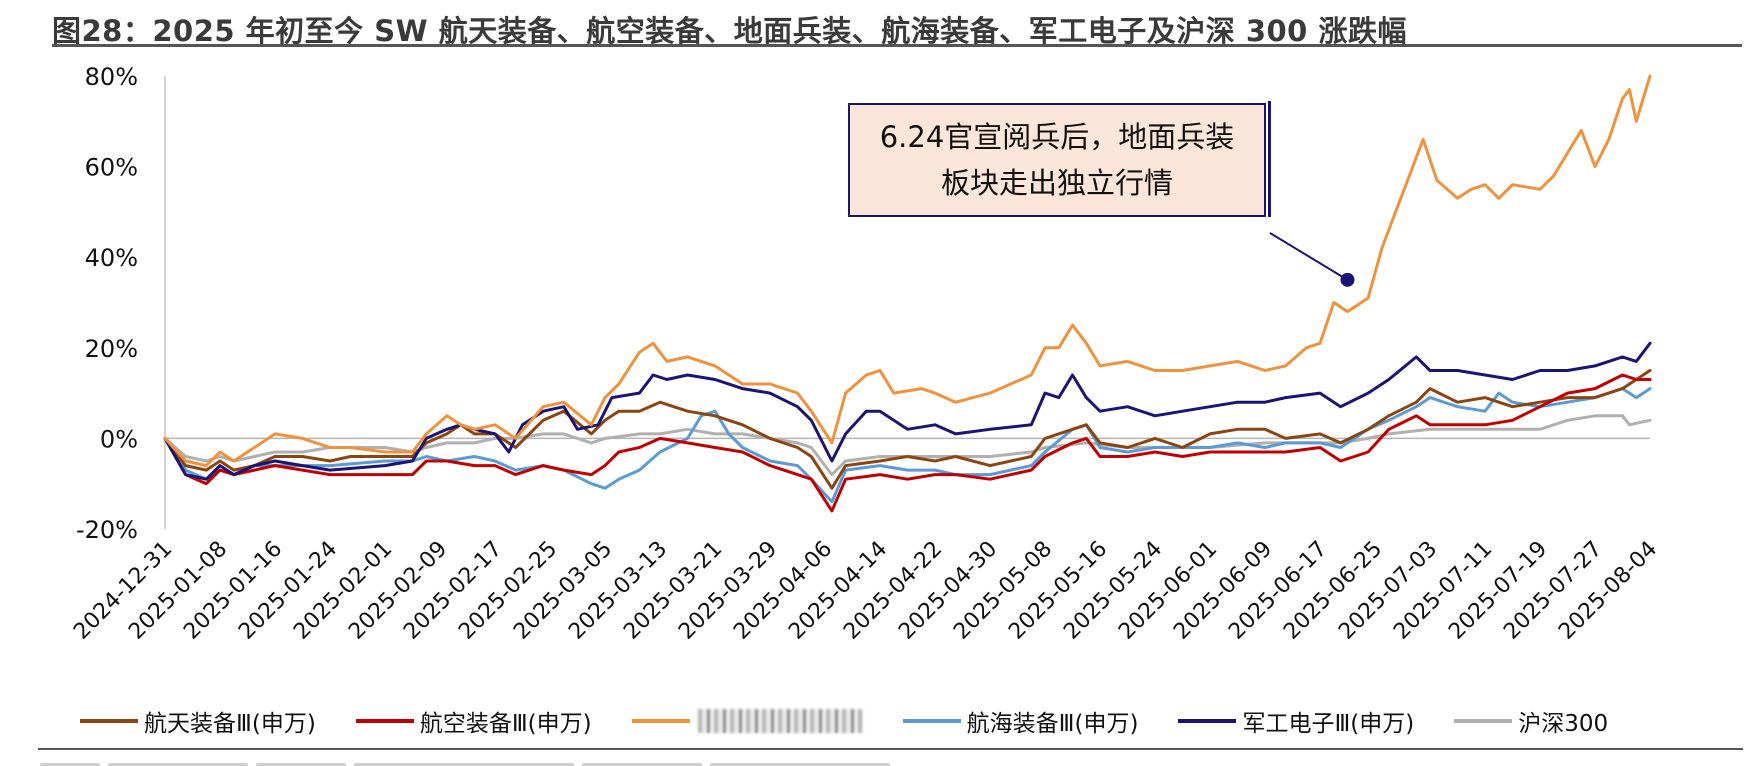  Describe the element at coordinates (897, 45) in the screenshot. I see `title-rule` at that location.